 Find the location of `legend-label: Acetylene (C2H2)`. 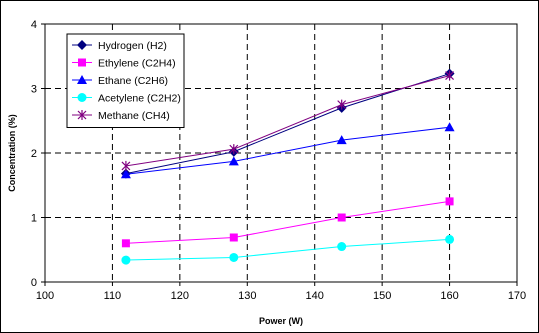

legend-label: Acetylene (C2H2) is located at coordinates (139, 99).